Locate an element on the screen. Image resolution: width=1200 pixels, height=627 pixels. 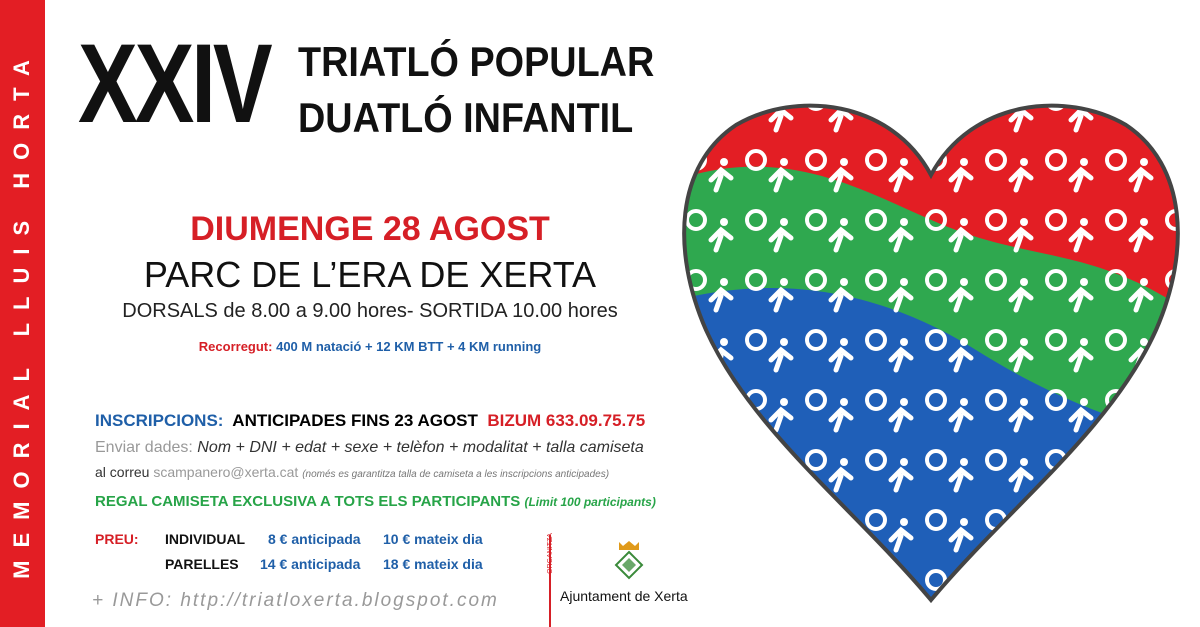
gift-note: (Limit 100 participants) is located at coordinates (590, 502).